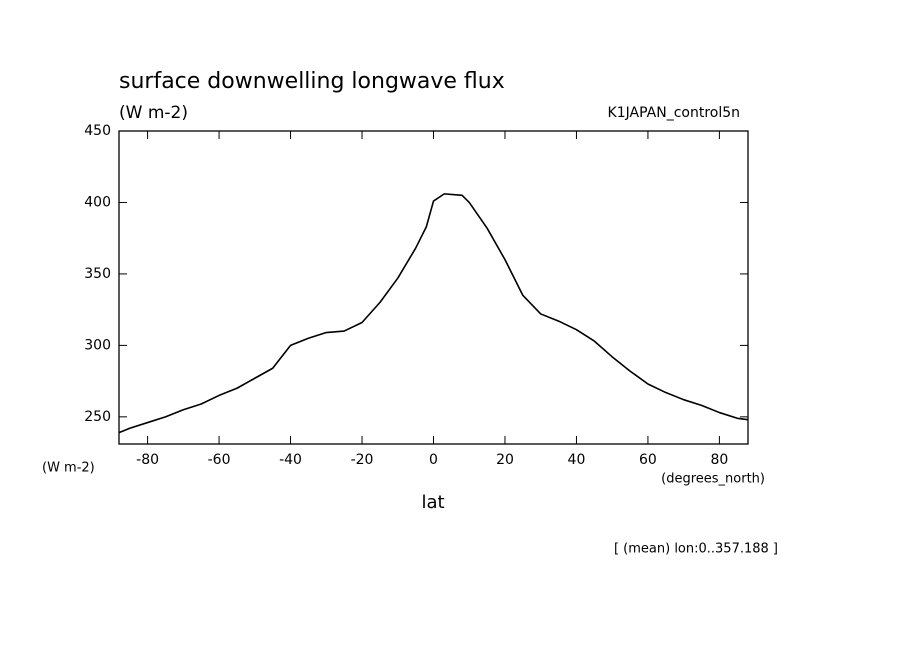 Image resolution: width=904 pixels, height=654 pixels. I want to click on x-tick-label: 60, so click(648, 460).